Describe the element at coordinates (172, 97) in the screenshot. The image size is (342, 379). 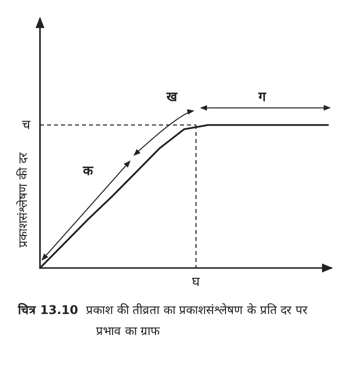
I see `annotation: ख` at that location.